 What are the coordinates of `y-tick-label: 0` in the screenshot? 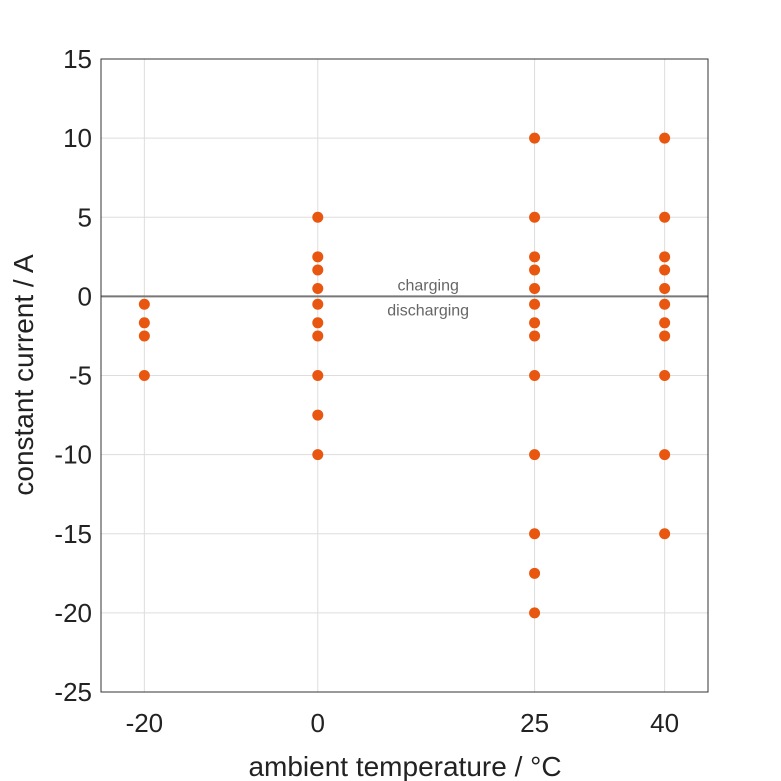 It's located at (85, 296).